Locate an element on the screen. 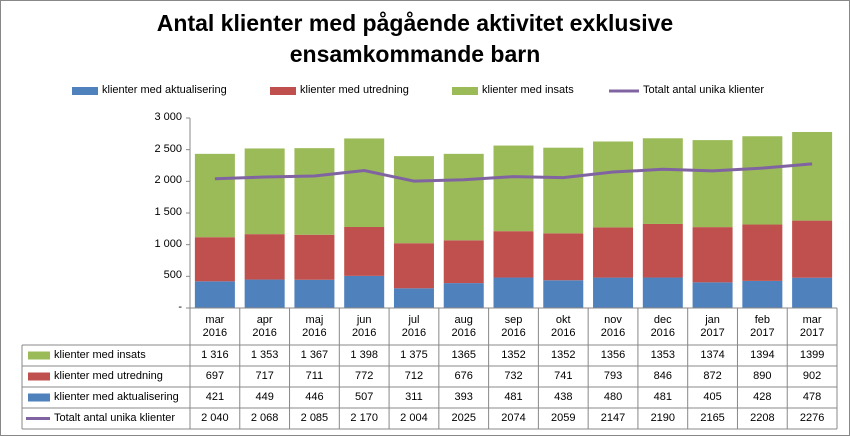  y-tick-label: 2 000 is located at coordinates (168, 180).